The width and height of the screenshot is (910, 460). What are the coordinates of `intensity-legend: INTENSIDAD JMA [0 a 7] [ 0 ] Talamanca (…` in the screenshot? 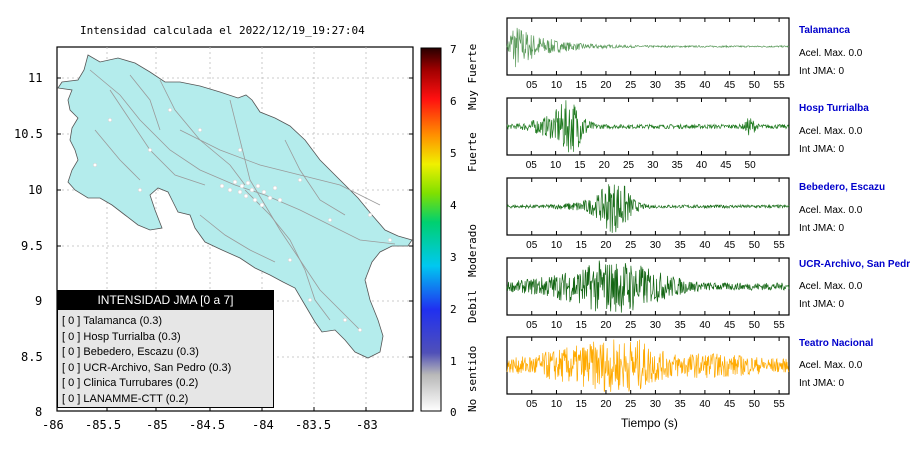 It's located at (165, 349).